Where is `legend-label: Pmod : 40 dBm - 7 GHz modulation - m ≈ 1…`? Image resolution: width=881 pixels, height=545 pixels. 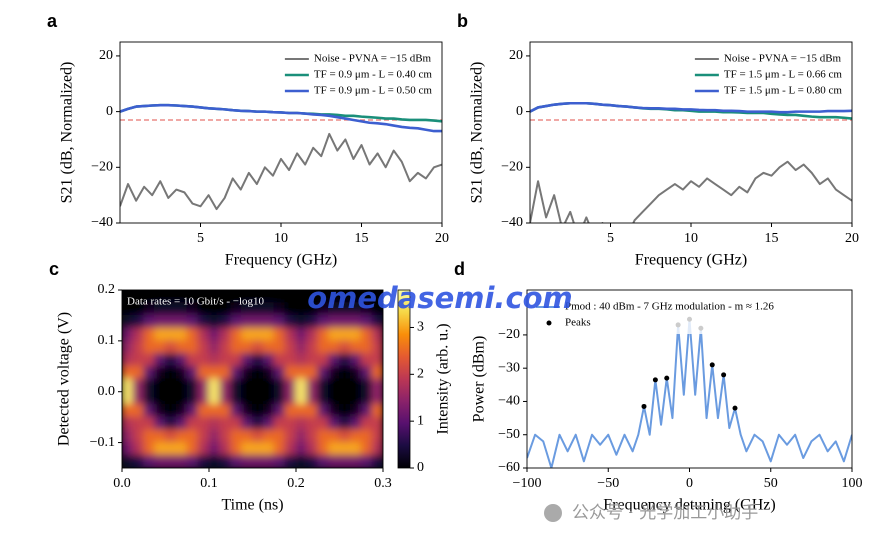 legend-label: Pmod : 40 dBm - 7 GHz modulation - m ≈ 1… is located at coordinates (669, 307).